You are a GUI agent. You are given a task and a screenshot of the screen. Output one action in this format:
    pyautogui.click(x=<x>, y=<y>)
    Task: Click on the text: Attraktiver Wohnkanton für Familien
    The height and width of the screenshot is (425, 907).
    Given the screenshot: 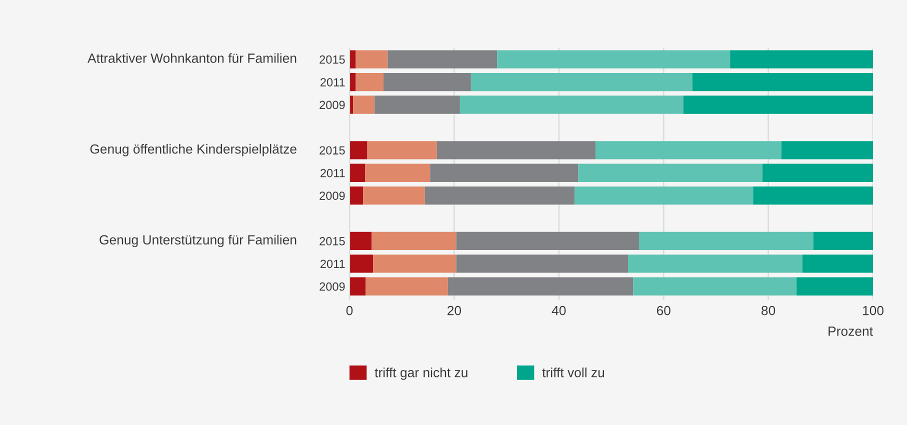 What is the action you would take?
    pyautogui.click(x=192, y=58)
    